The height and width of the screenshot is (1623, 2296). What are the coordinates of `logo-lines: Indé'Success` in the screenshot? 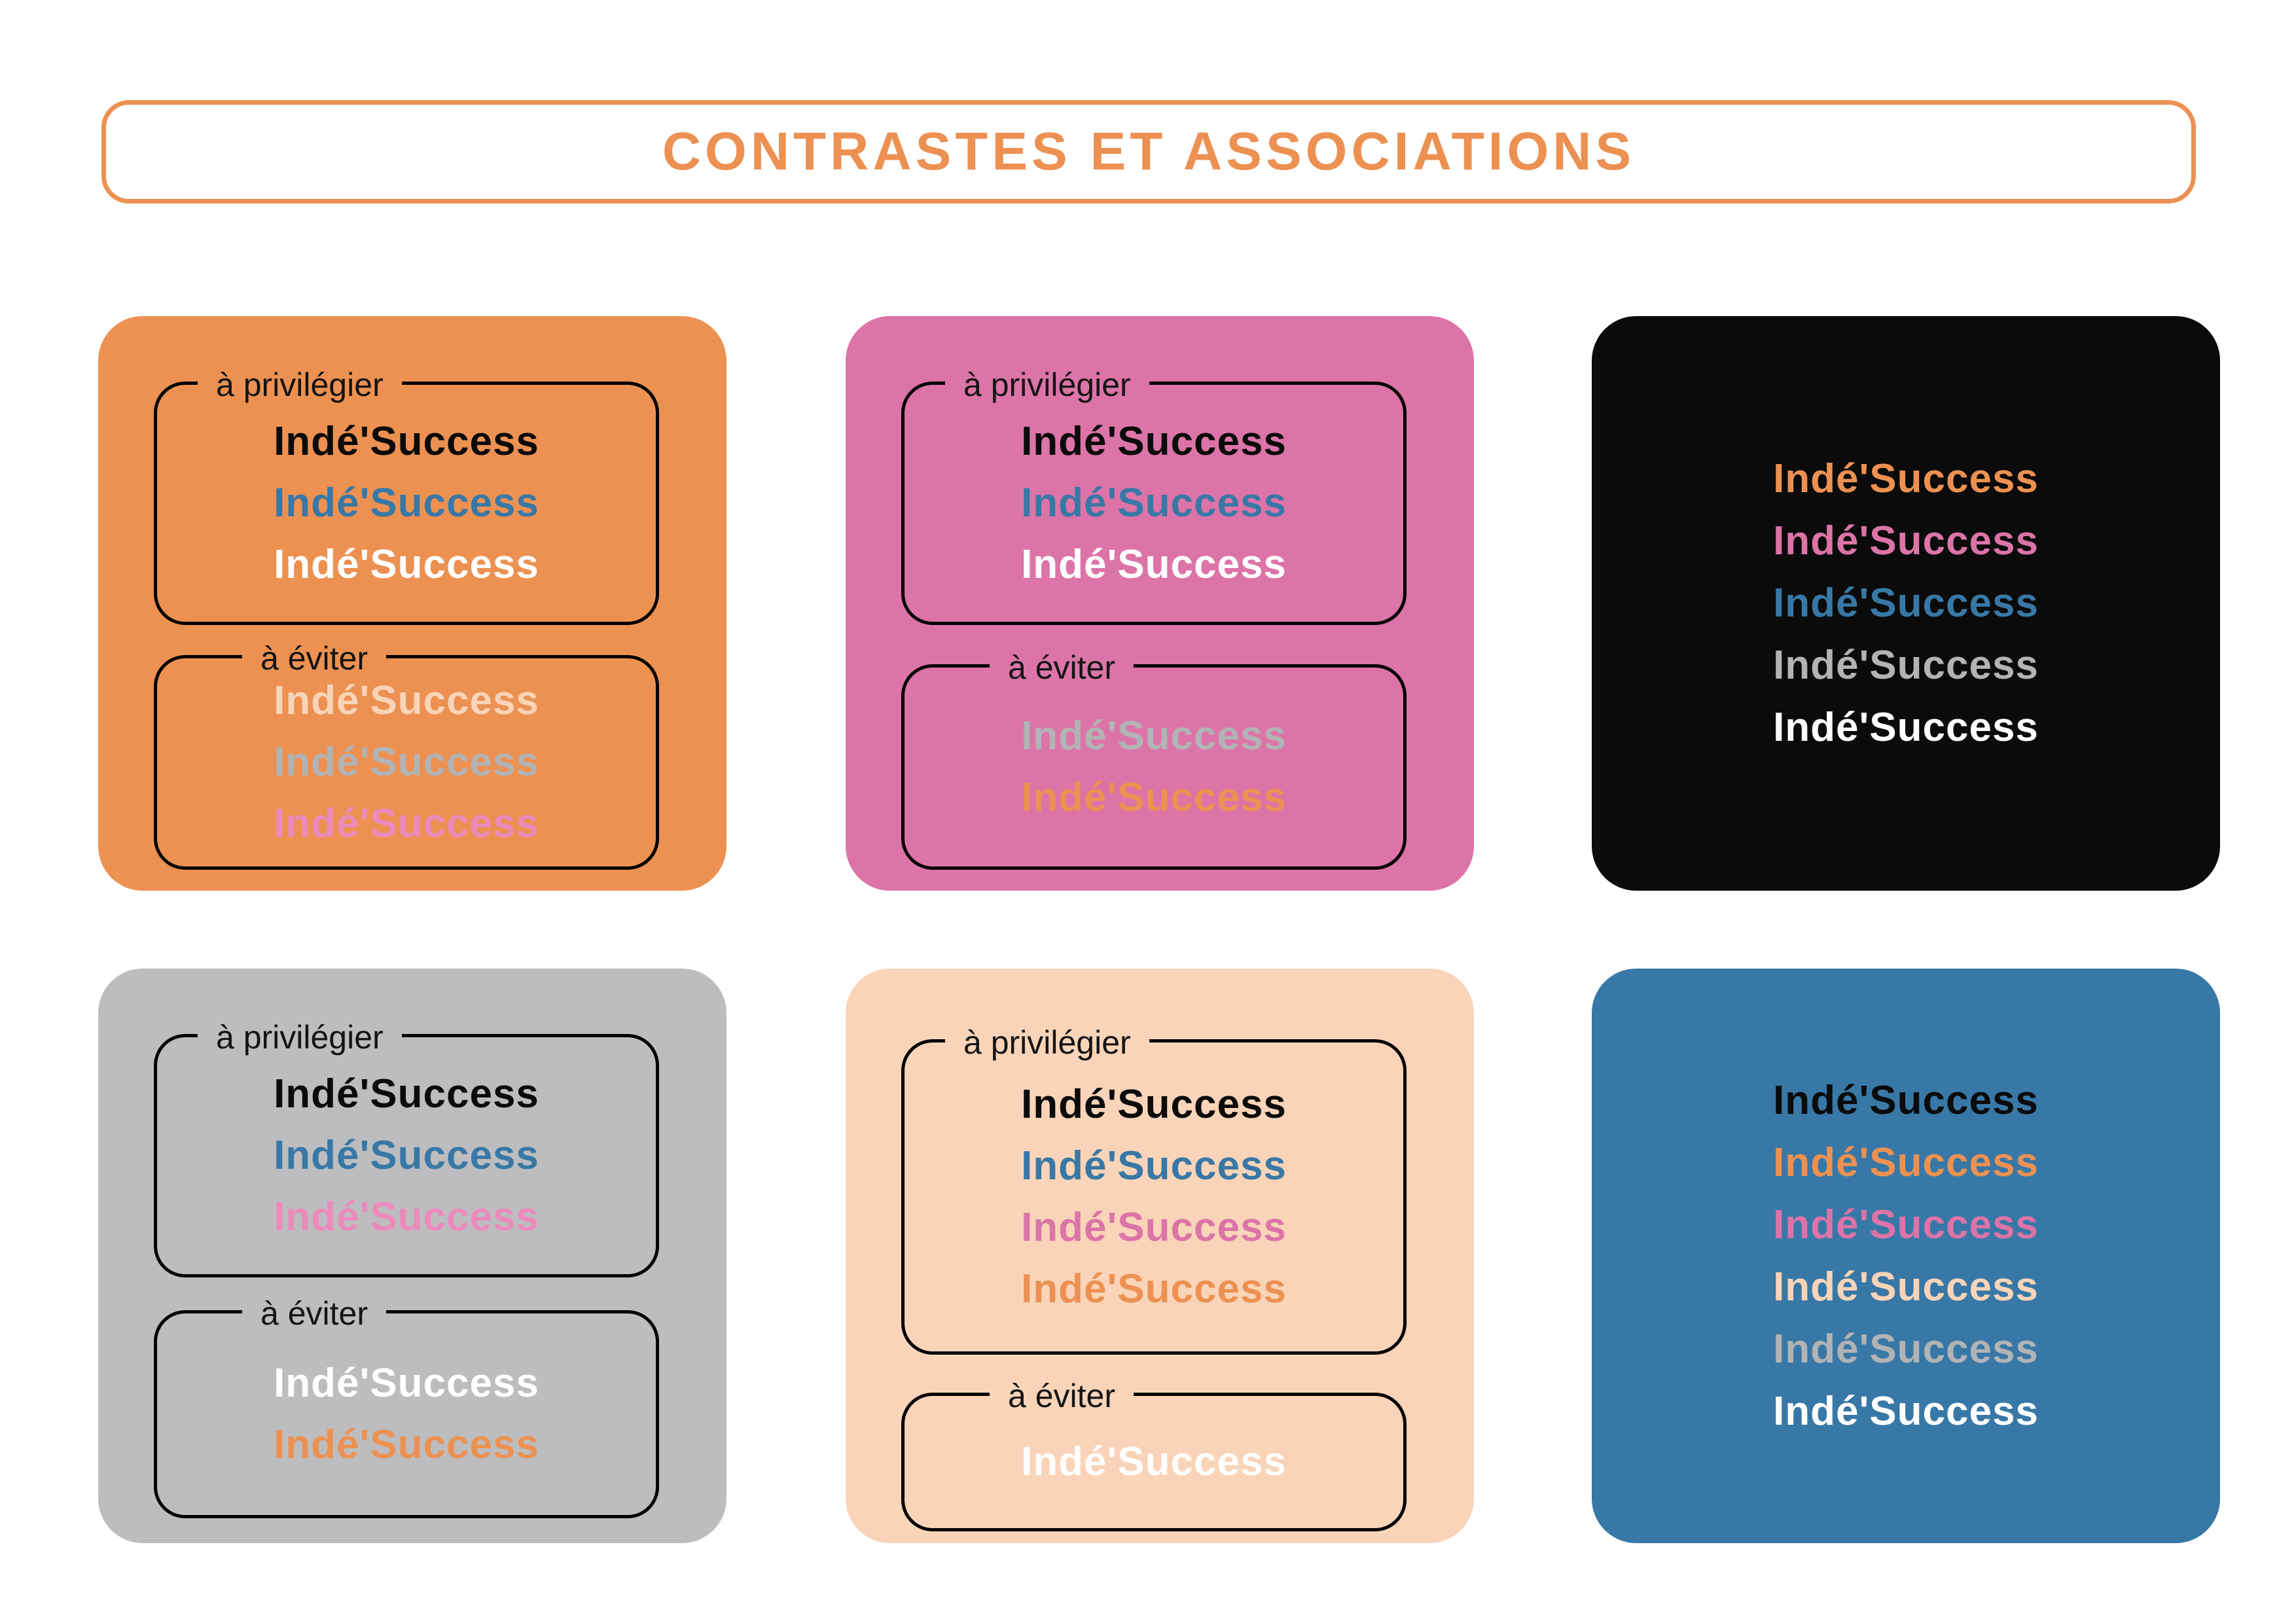 It's located at (1154, 1462).